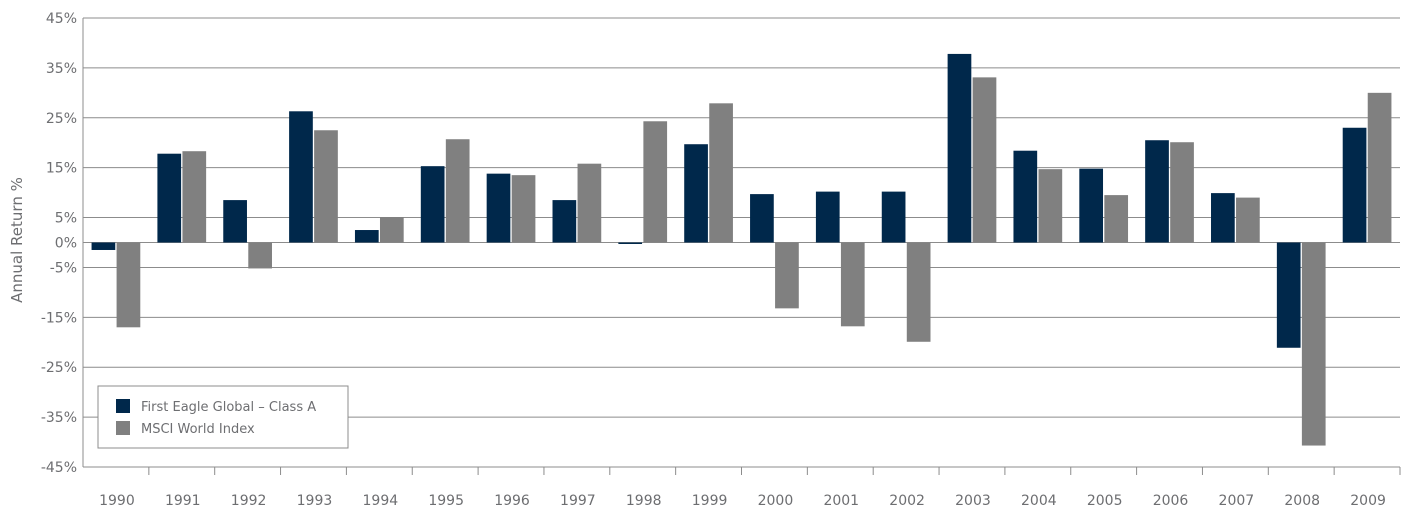 This screenshot has width=1401, height=512. Describe the element at coordinates (66, 244) in the screenshot. I see `y-tick-label: 0%` at that location.